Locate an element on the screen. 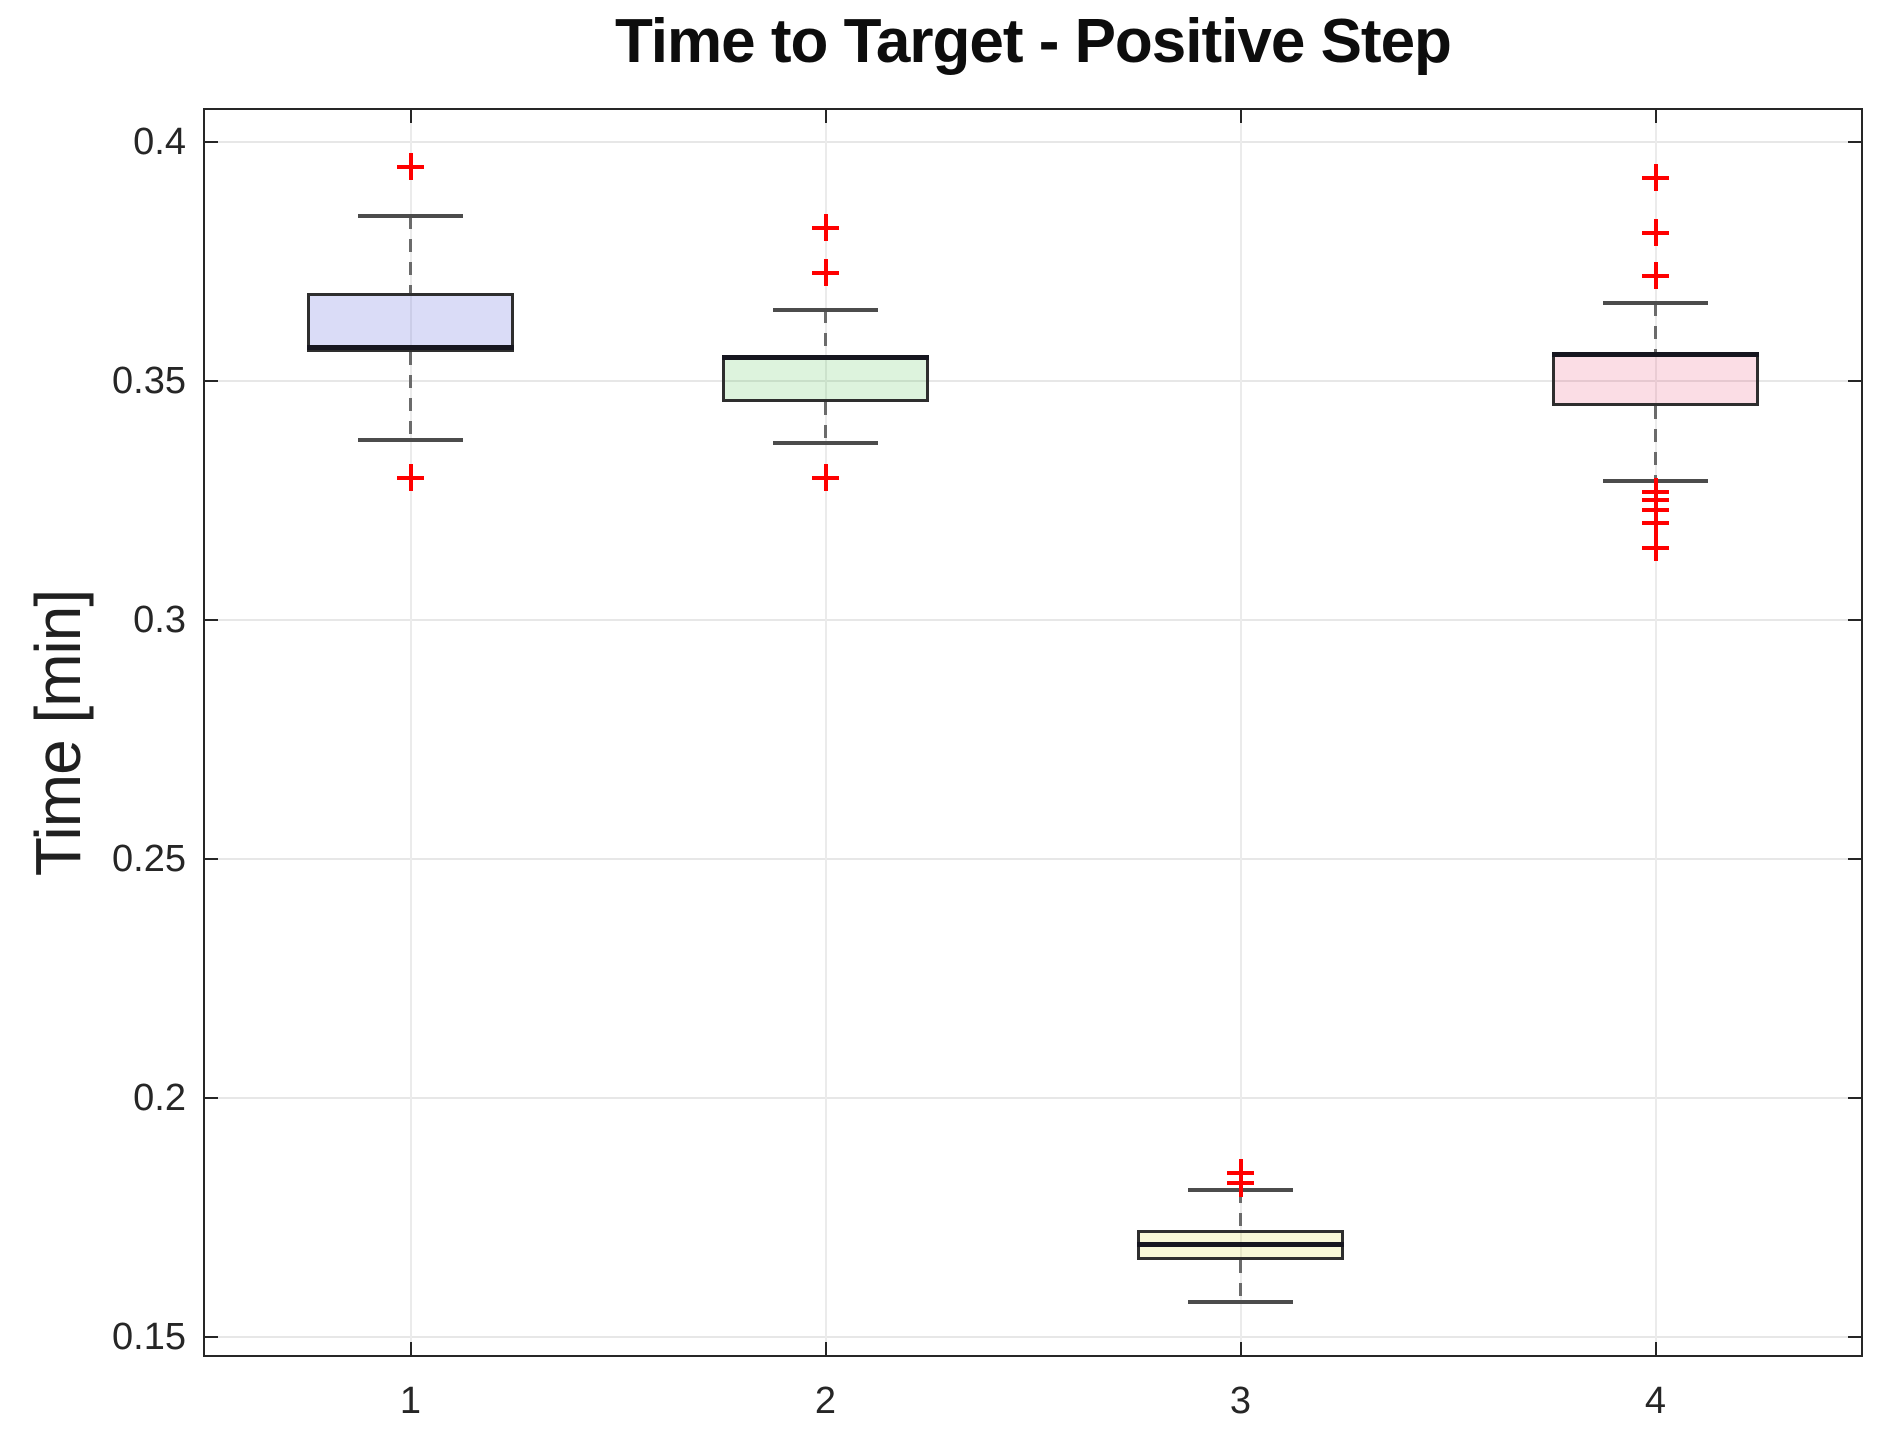 The height and width of the screenshot is (1442, 1882). box is located at coordinates (825, 378).